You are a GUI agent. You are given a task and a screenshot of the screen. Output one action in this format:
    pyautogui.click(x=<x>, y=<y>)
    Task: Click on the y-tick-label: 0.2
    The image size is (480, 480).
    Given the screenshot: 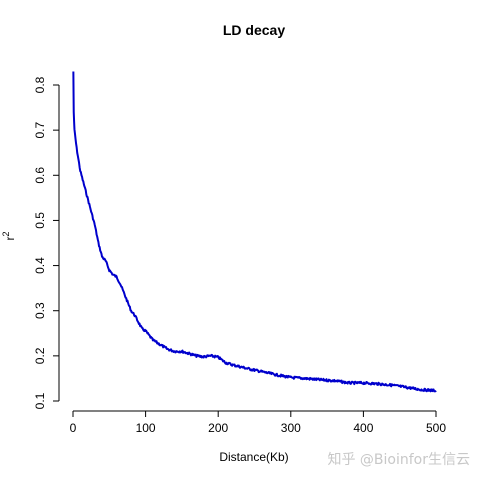 What is the action you would take?
    pyautogui.click(x=40, y=355)
    